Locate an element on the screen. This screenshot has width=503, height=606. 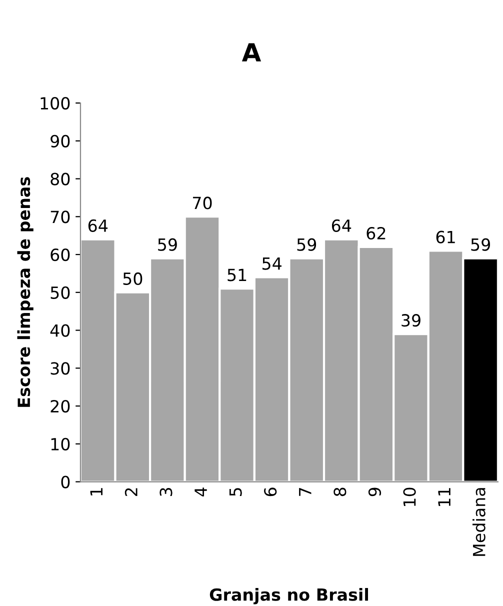
y-tick-label: 70 is located at coordinates (60, 217).